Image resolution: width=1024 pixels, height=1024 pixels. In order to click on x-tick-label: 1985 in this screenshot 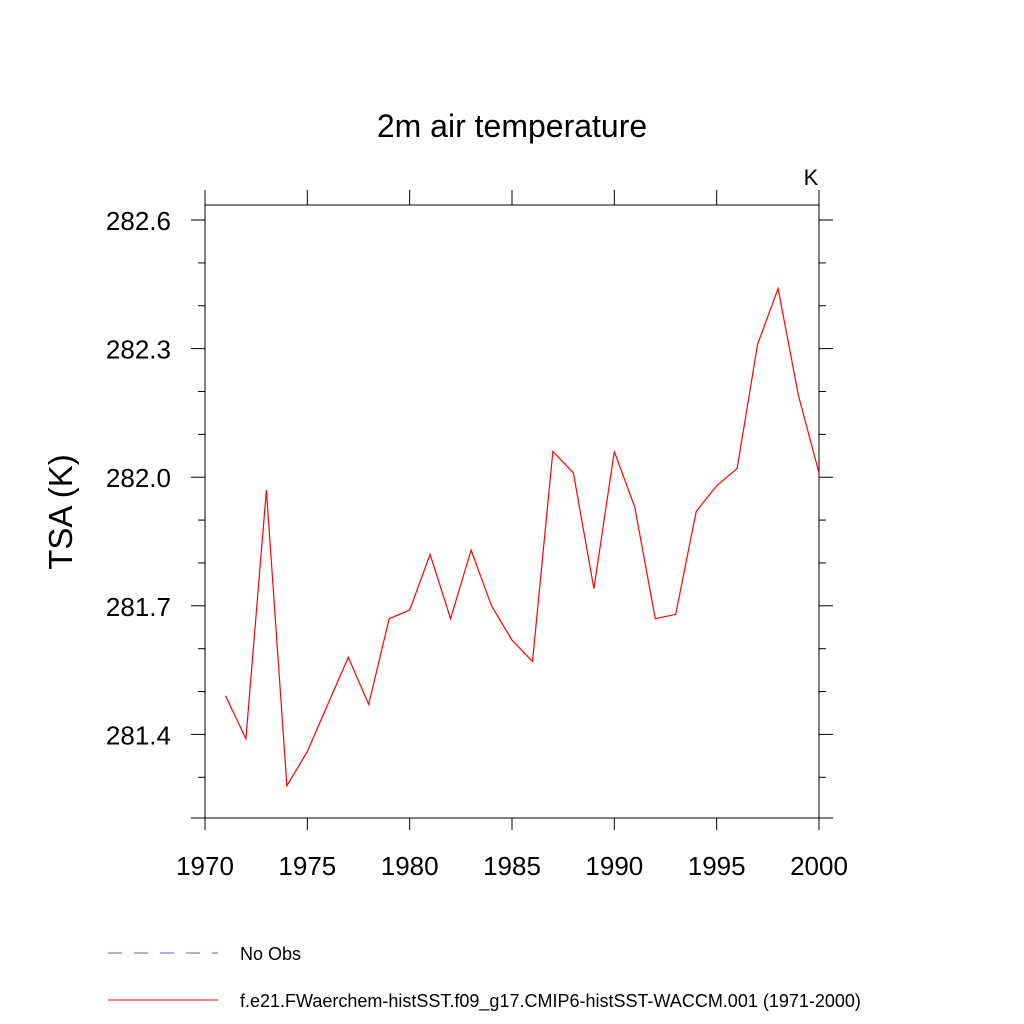, I will do `click(512, 866)`.